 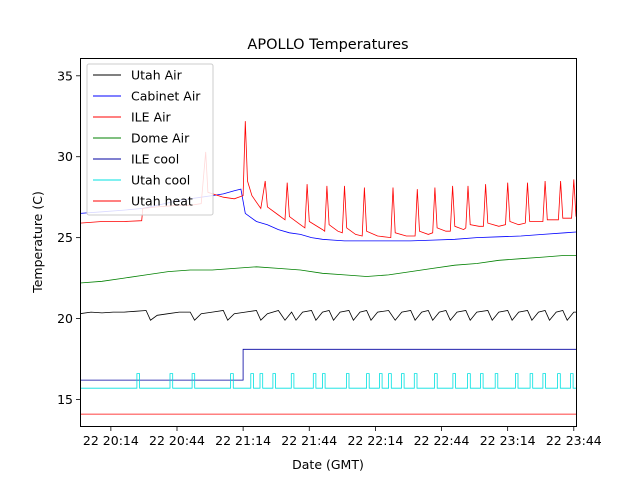 I want to click on y-tick-label: 35, so click(x=65, y=75).